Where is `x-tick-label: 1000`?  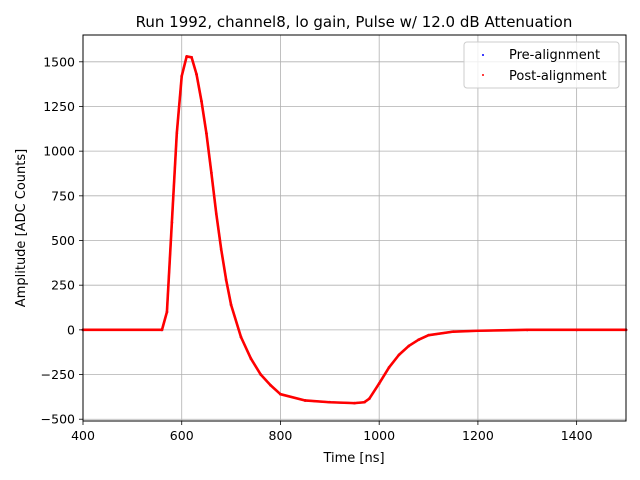 x-tick-label: 1000 is located at coordinates (379, 435).